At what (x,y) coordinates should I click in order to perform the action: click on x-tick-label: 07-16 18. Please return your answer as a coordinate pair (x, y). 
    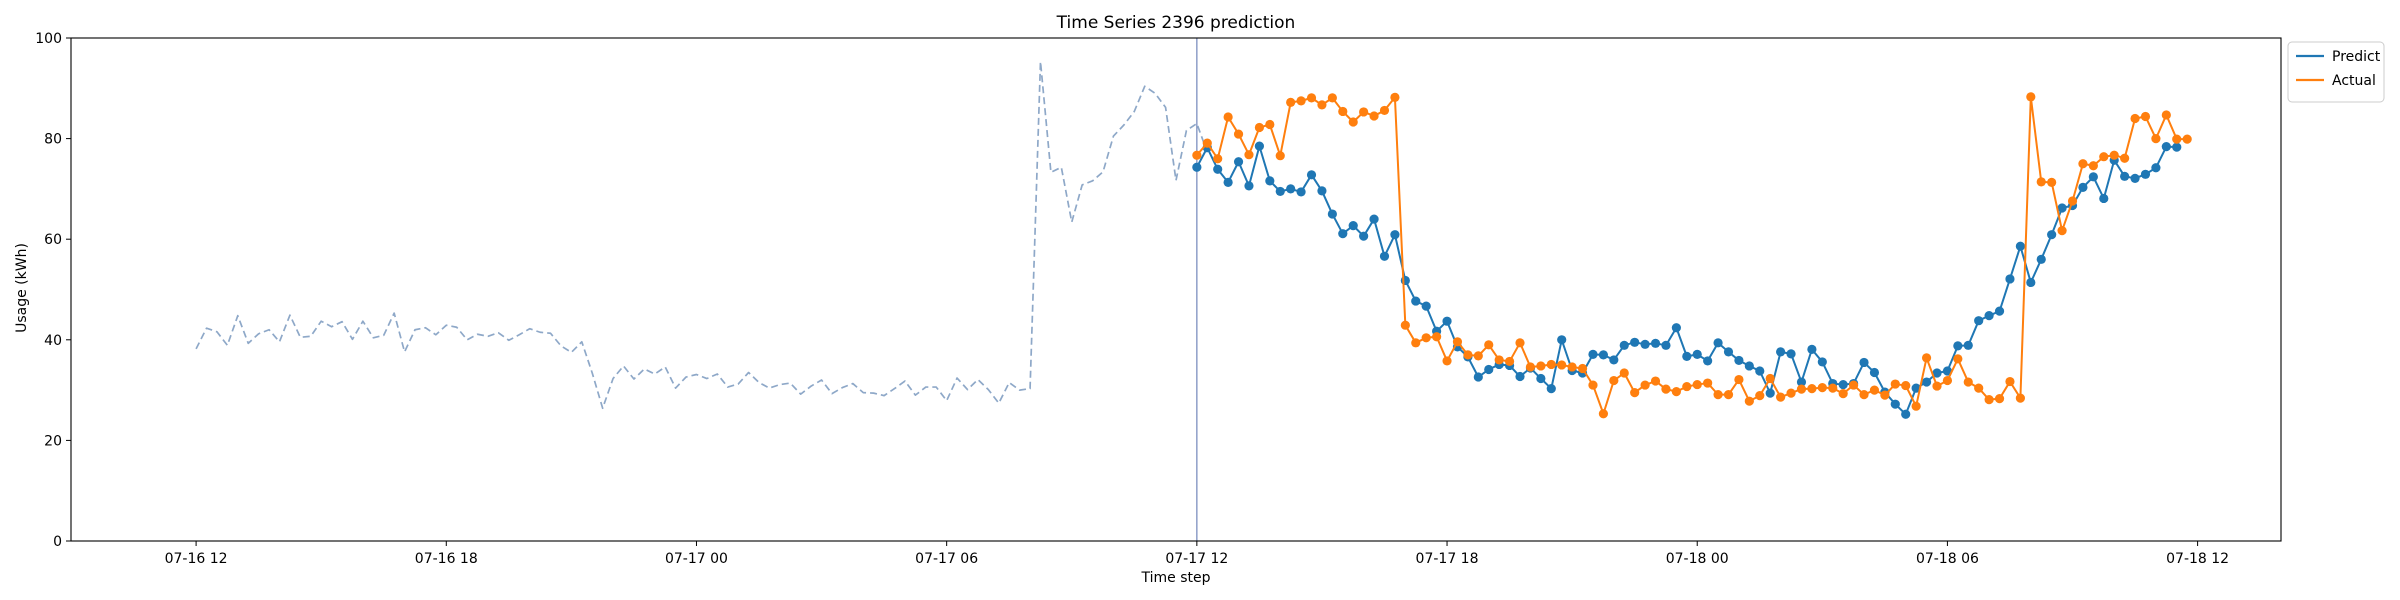
    Looking at the image, I should click on (446, 559).